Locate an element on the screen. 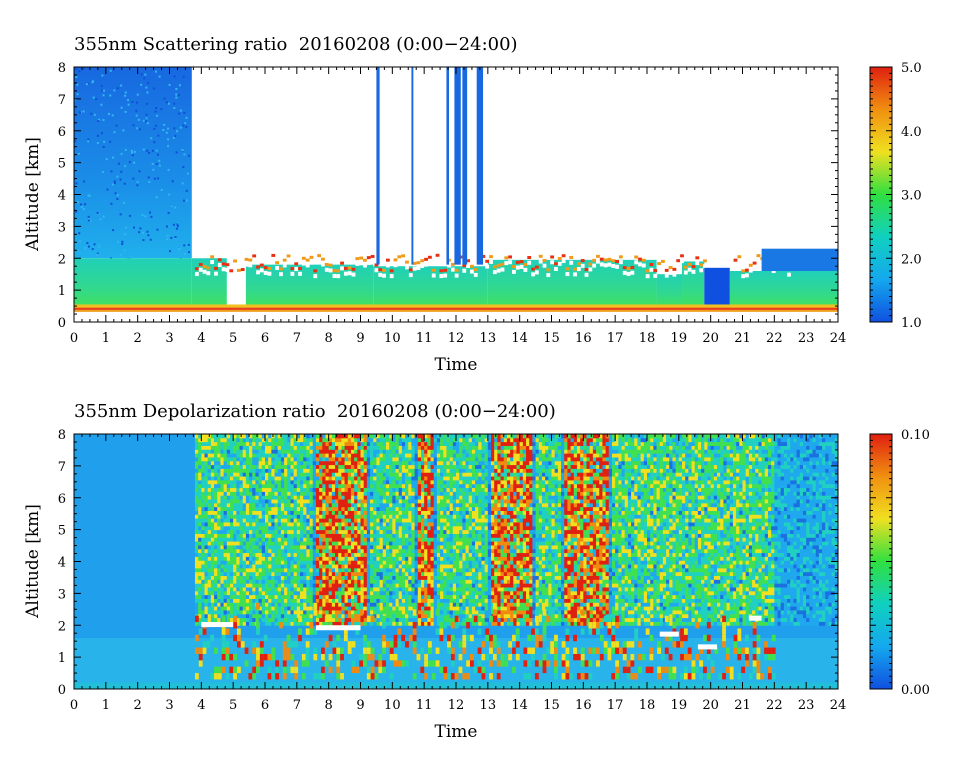 This screenshot has height=774, width=960. scattering-xtick-label: 4 is located at coordinates (201, 338).